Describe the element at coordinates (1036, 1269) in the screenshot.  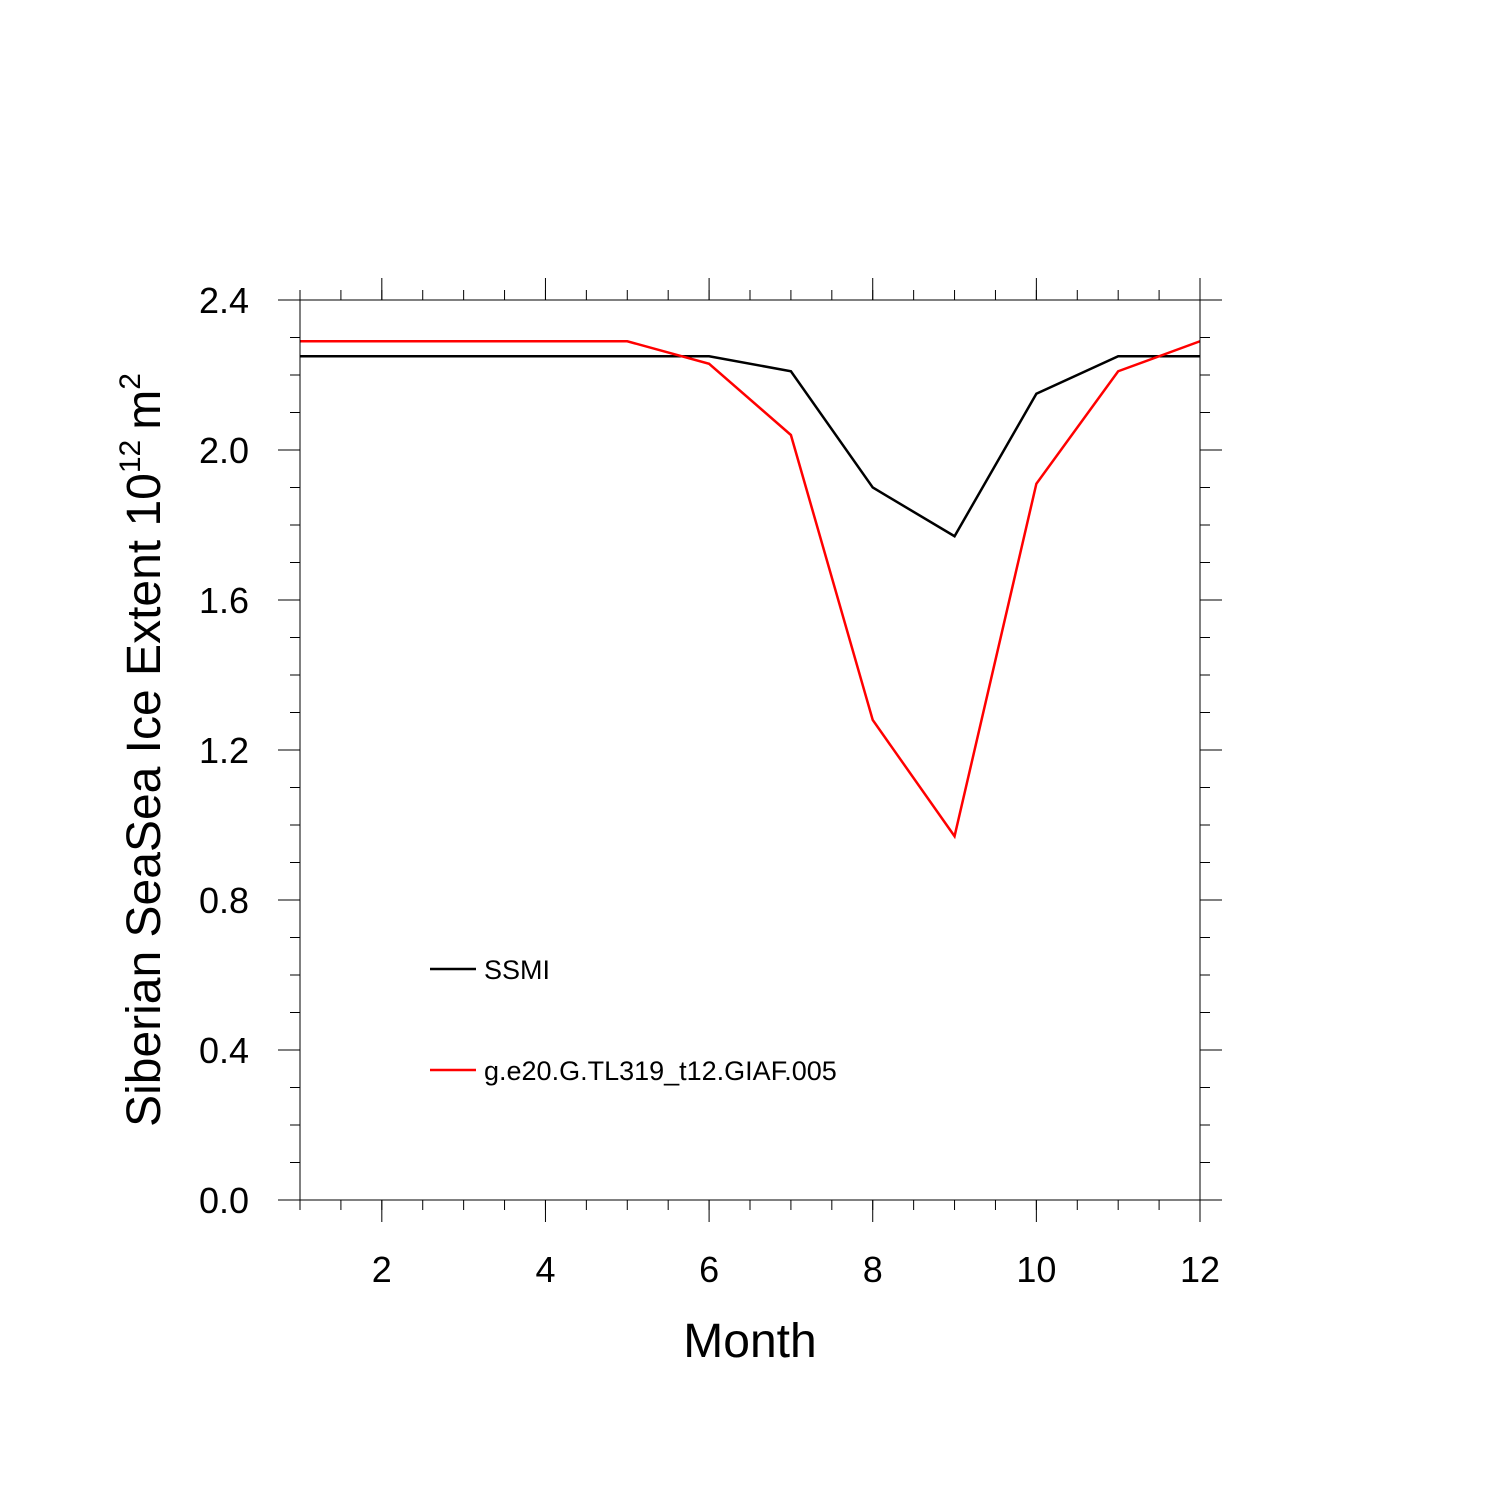
I see `x-tick-label: 10` at that location.